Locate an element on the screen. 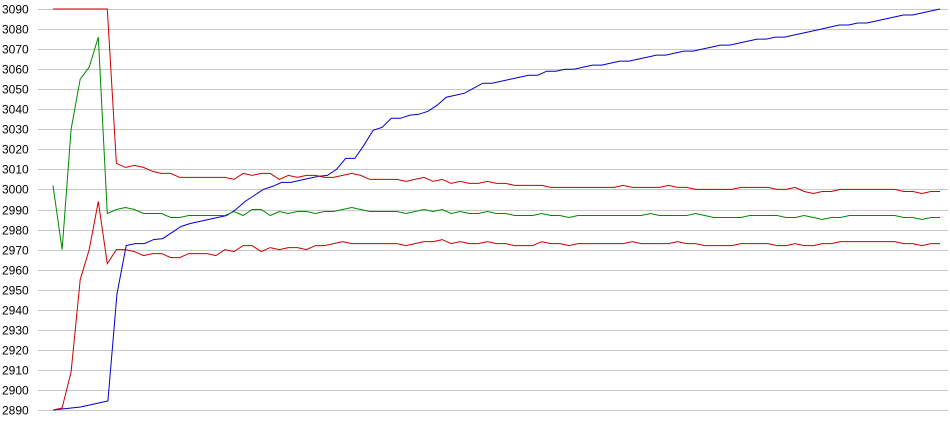 The width and height of the screenshot is (950, 435). y-tick-label: 2960 is located at coordinates (15, 271).